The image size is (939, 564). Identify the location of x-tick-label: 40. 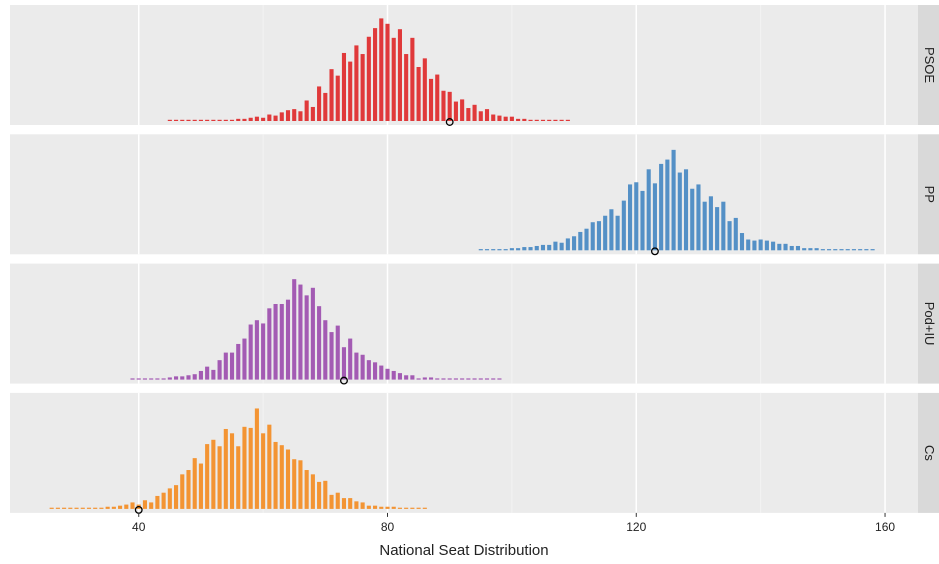
(139, 527).